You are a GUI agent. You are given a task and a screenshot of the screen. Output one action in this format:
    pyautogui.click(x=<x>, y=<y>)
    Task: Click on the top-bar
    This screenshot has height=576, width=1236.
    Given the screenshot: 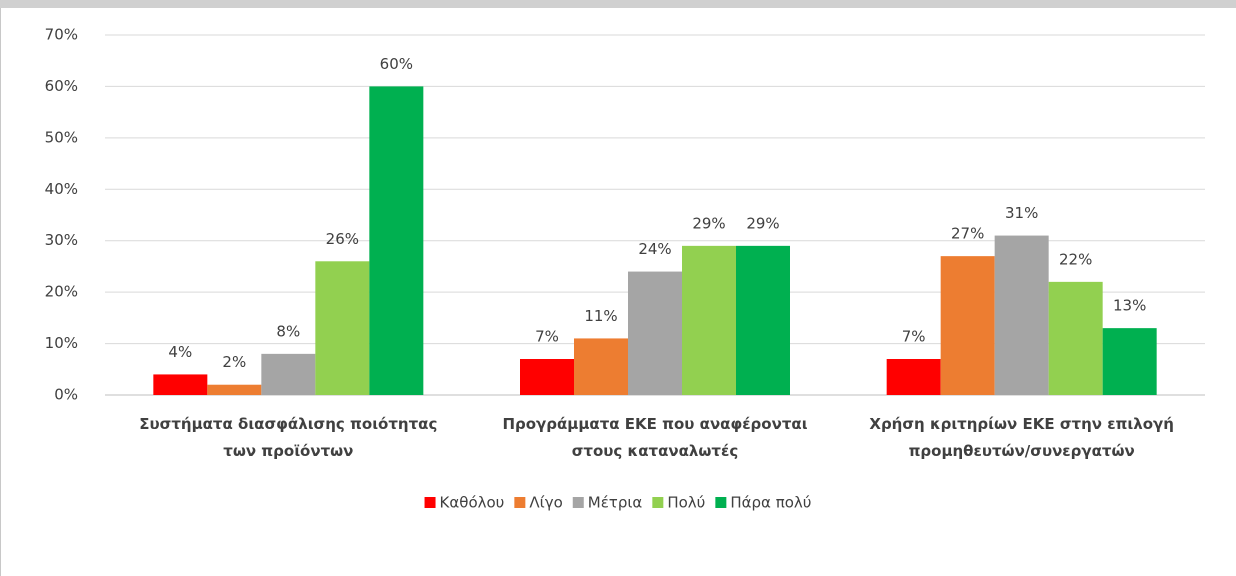 What is the action you would take?
    pyautogui.click(x=618, y=4)
    